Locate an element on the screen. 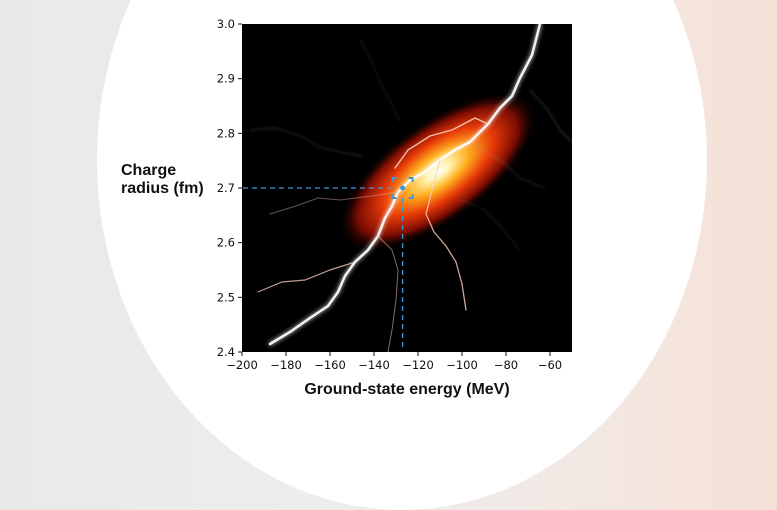 This screenshot has width=777, height=510. y-tick-label: 2.4 is located at coordinates (226, 352).